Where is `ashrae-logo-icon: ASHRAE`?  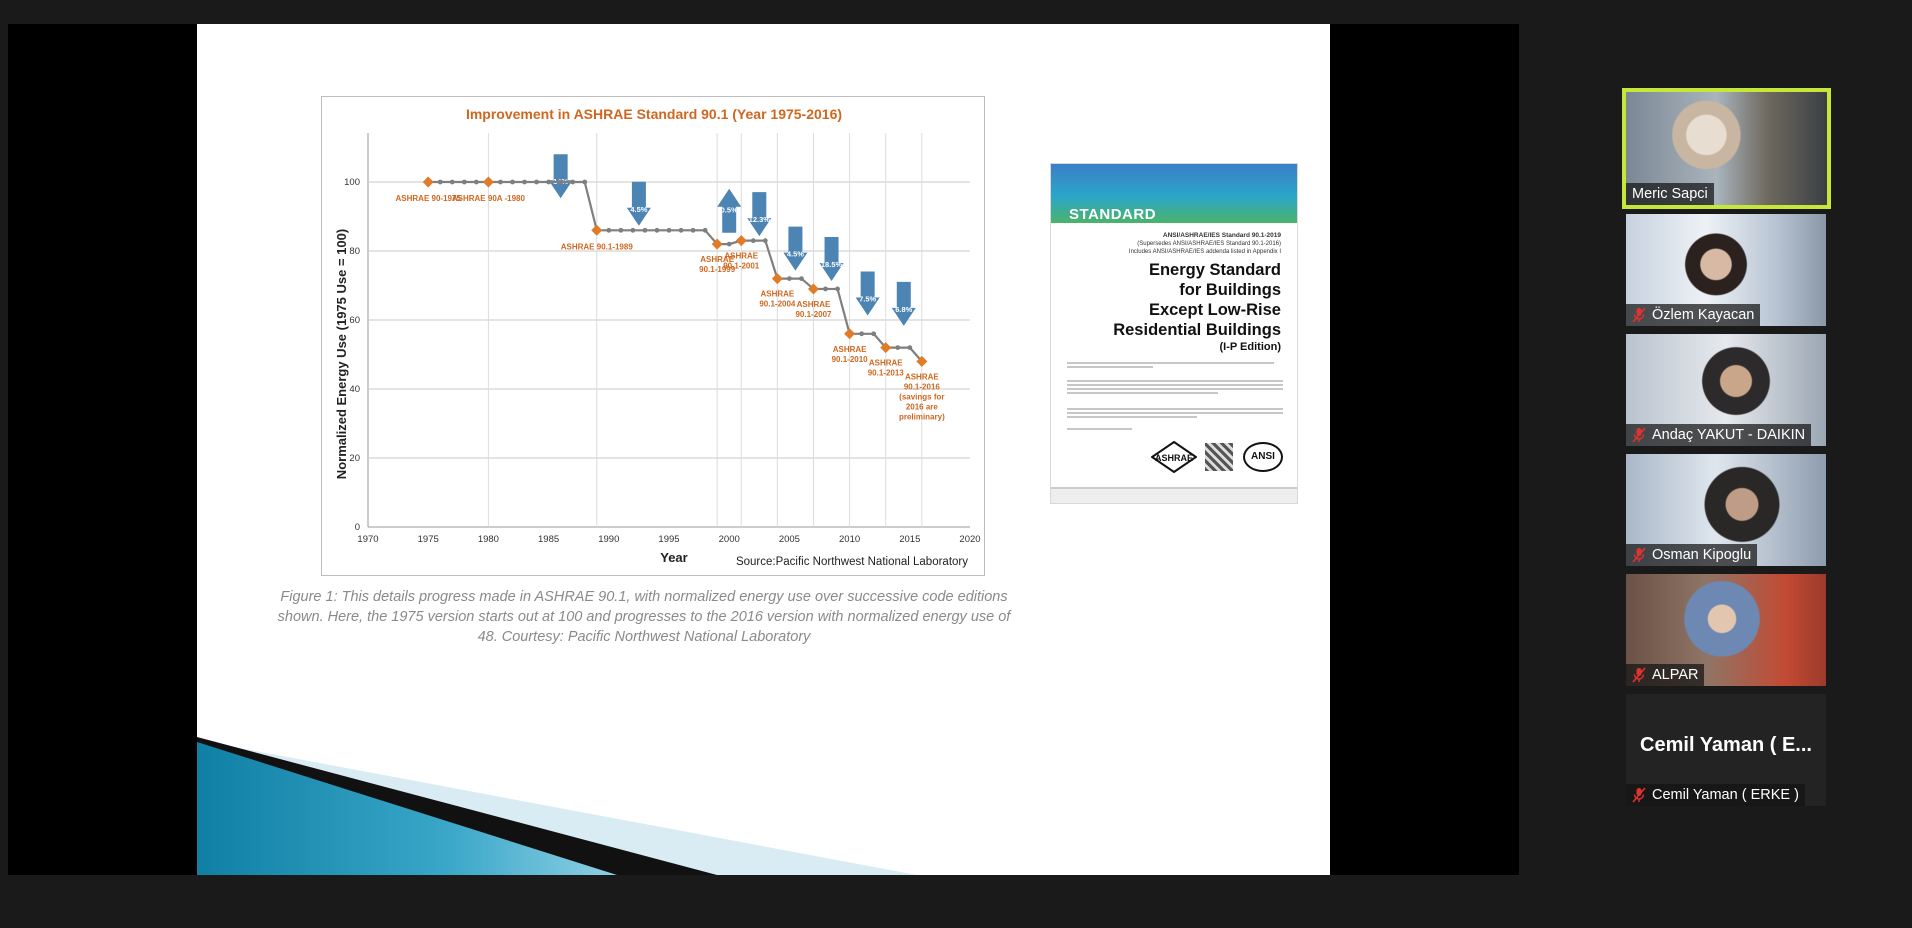
ashrae-logo-icon: ASHRAE is located at coordinates (1174, 457).